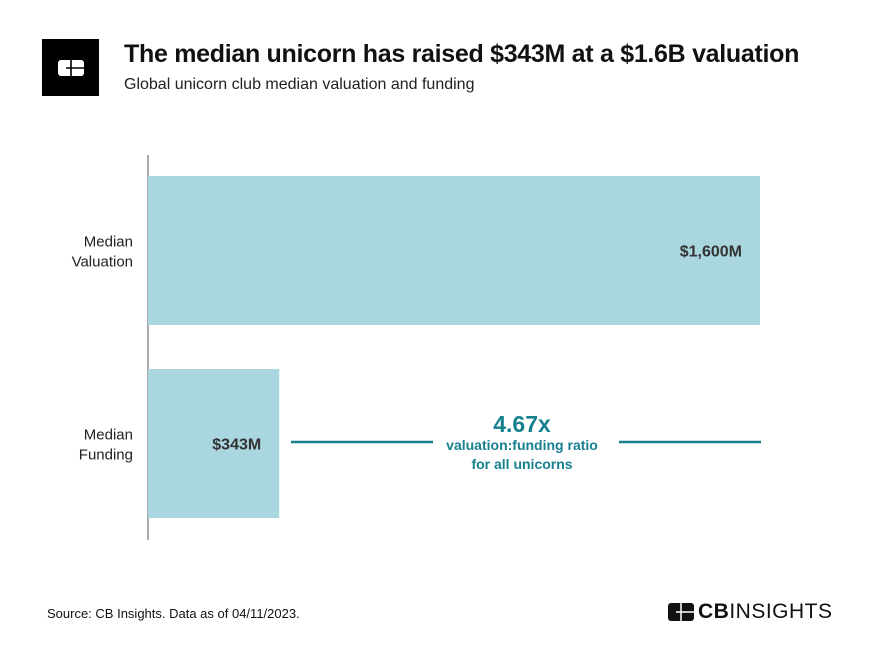 This screenshot has width=880, height=660. I want to click on brand-bold: CB, so click(714, 611).